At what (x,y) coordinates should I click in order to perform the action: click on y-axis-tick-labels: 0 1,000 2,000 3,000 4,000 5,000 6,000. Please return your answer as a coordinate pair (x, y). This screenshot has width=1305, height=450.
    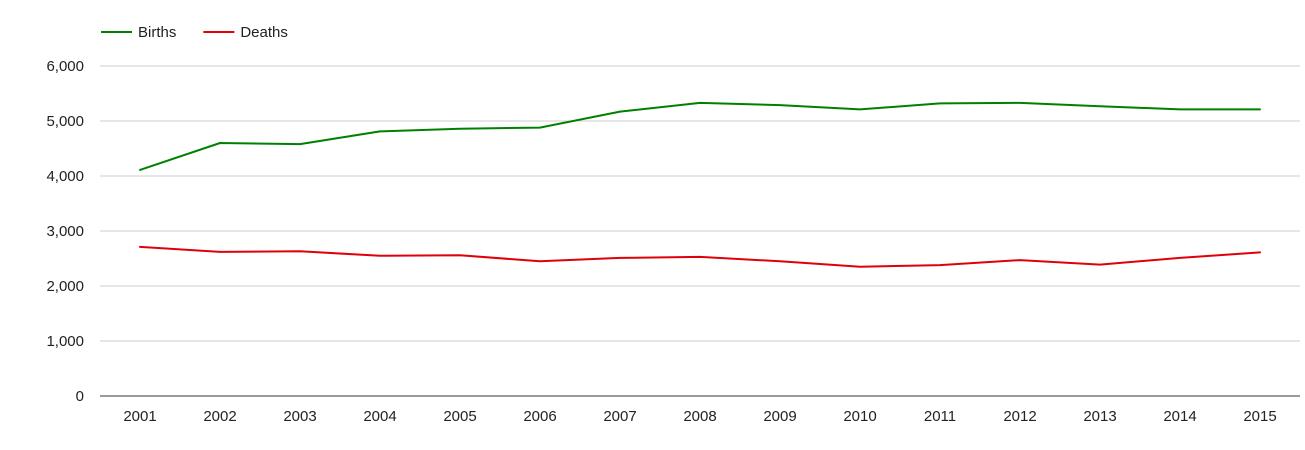
    Looking at the image, I should click on (65, 231).